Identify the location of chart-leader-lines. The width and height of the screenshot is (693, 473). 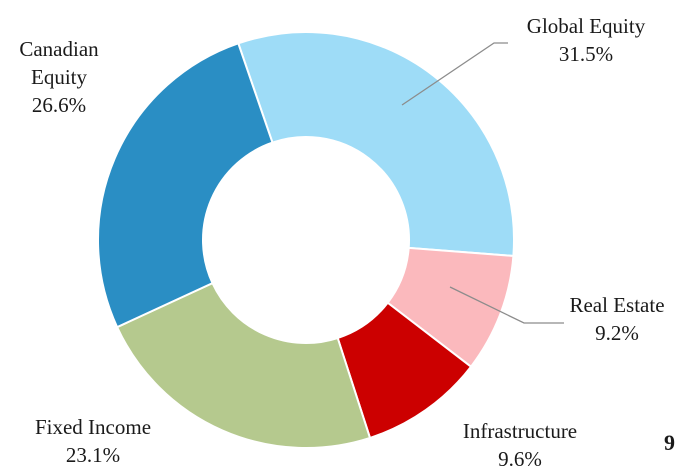
(482, 183).